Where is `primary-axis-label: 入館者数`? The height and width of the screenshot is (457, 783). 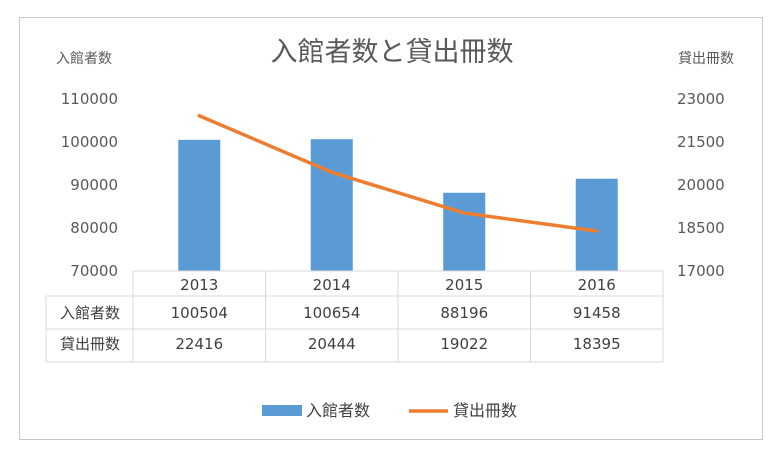
primary-axis-label: 入館者数 is located at coordinates (84, 58).